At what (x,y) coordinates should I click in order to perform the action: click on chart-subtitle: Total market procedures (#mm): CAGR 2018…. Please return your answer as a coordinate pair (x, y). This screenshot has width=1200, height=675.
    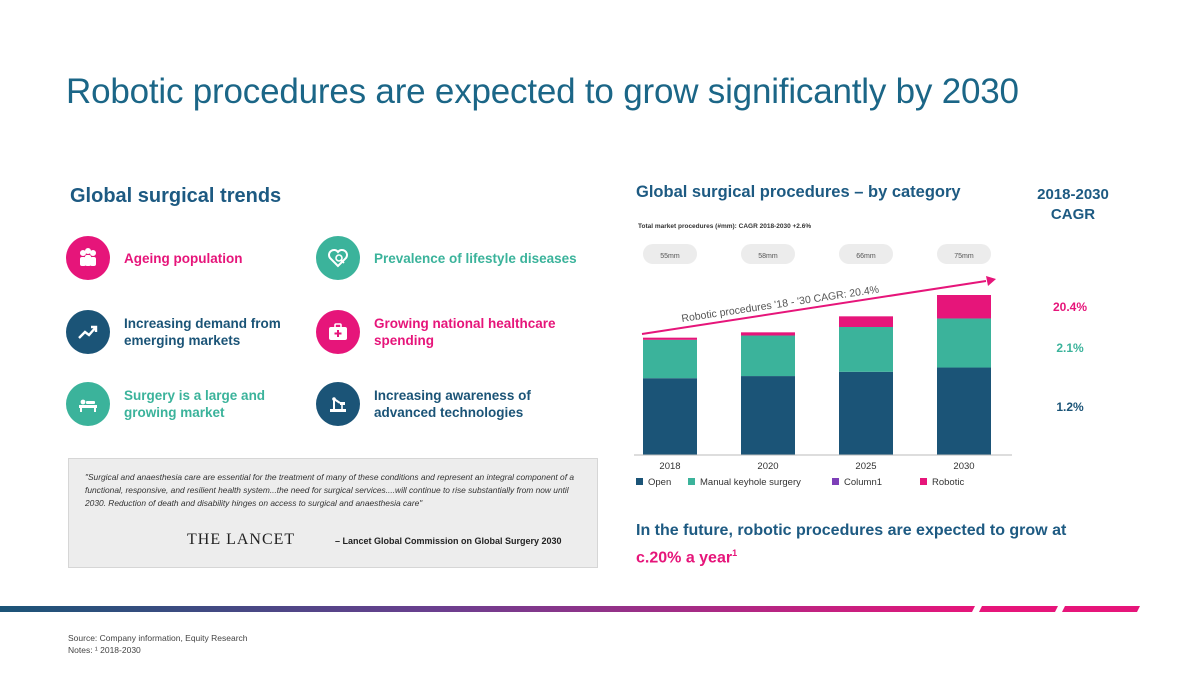
    Looking at the image, I should click on (725, 226).